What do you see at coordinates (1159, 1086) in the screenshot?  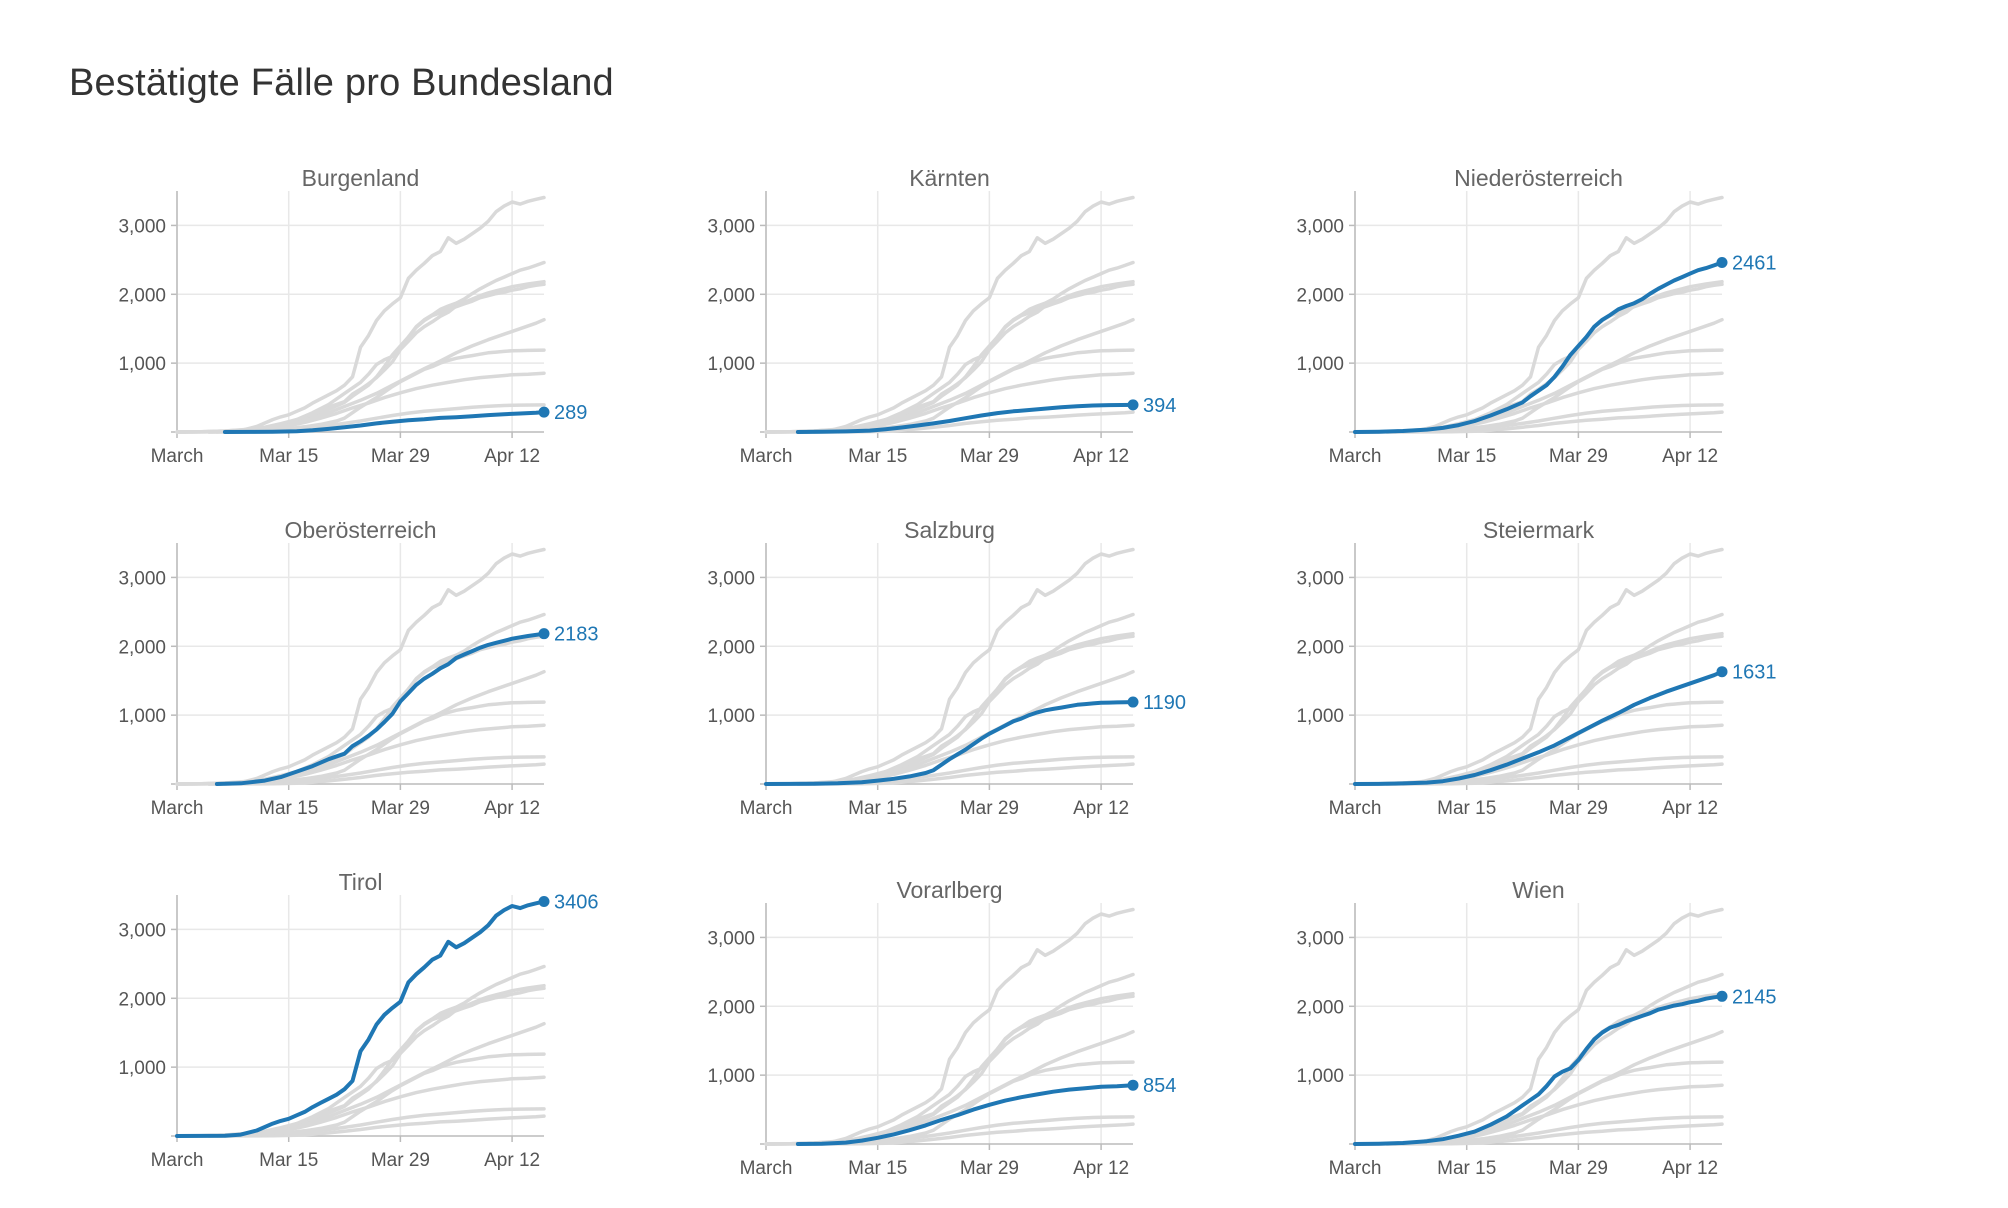 I see `end-value-label-vorarlberg: 854` at bounding box center [1159, 1086].